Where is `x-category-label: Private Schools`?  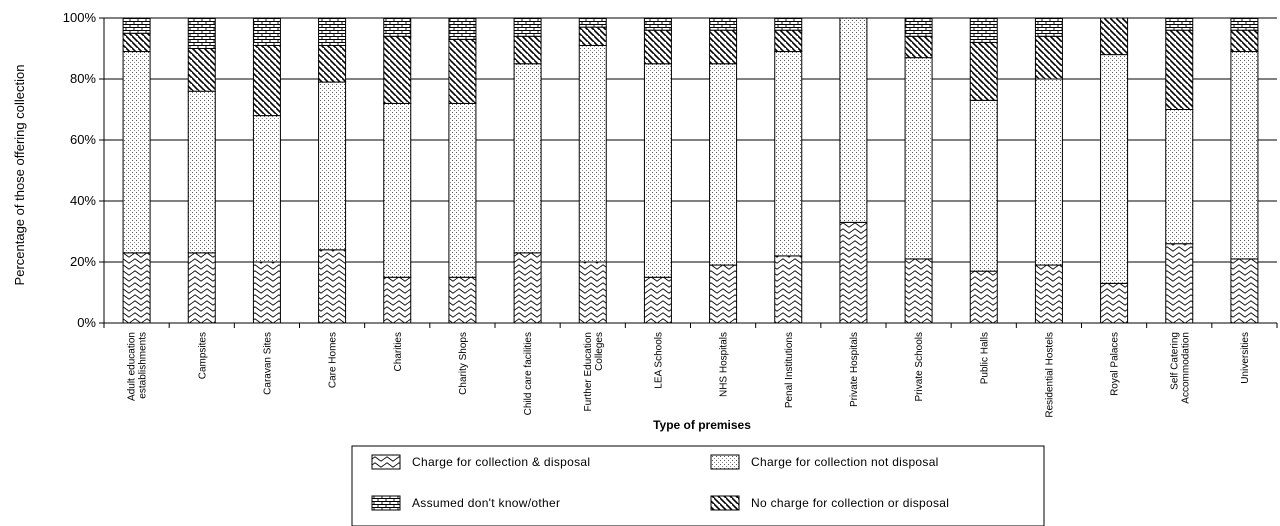 x-category-label: Private Schools is located at coordinates (919, 366).